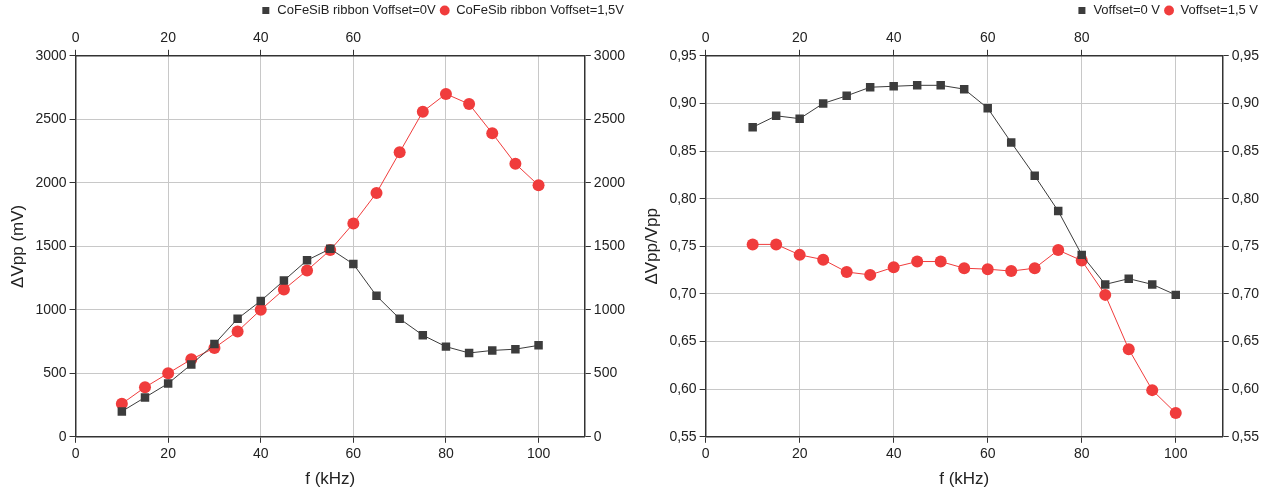 Image resolution: width=1268 pixels, height=498 pixels. Describe the element at coordinates (683, 149) in the screenshot. I see `y-tick-label: 0,85` at that location.